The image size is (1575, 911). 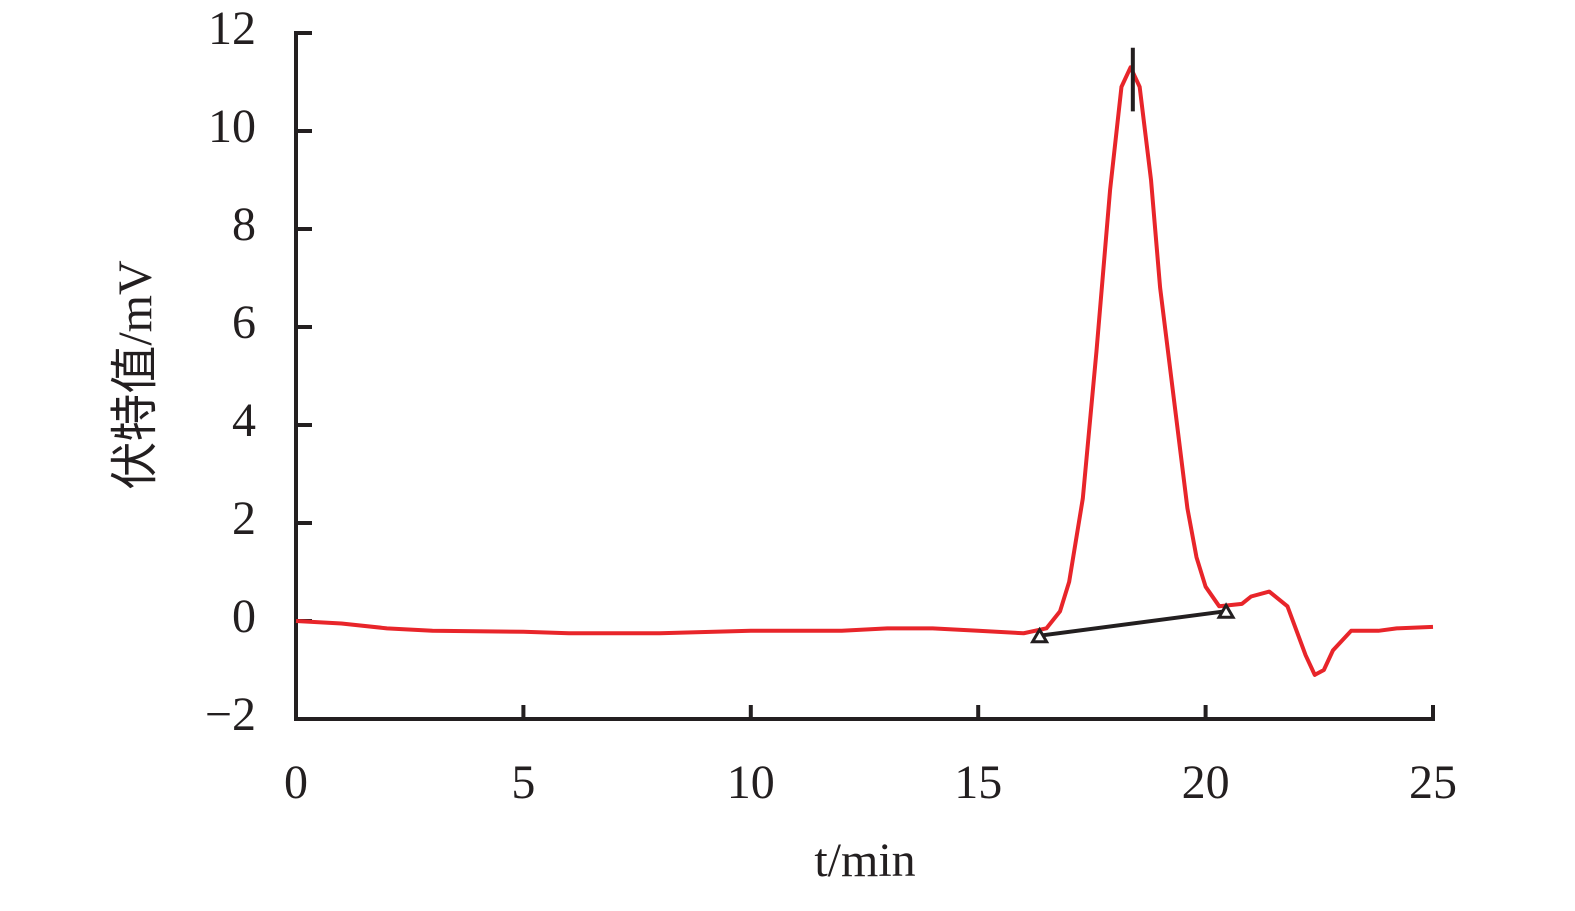 What do you see at coordinates (232, 28) in the screenshot?
I see `y-tick-label: 12` at bounding box center [232, 28].